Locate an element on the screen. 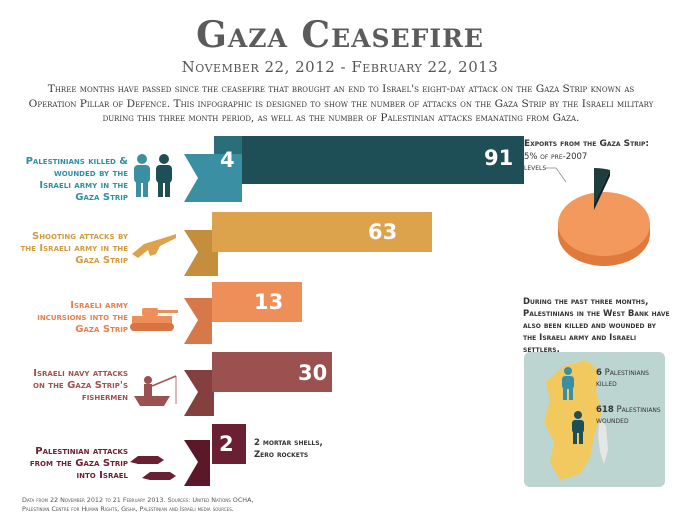  pie-slice-rest is located at coordinates (604, 224).